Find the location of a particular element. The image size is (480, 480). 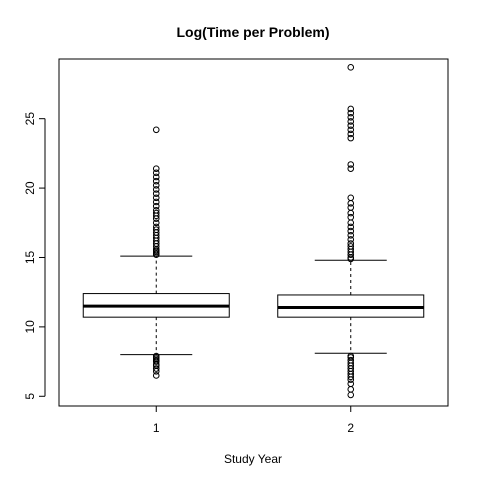

x-axis-label: Study Year is located at coordinates (253, 459).